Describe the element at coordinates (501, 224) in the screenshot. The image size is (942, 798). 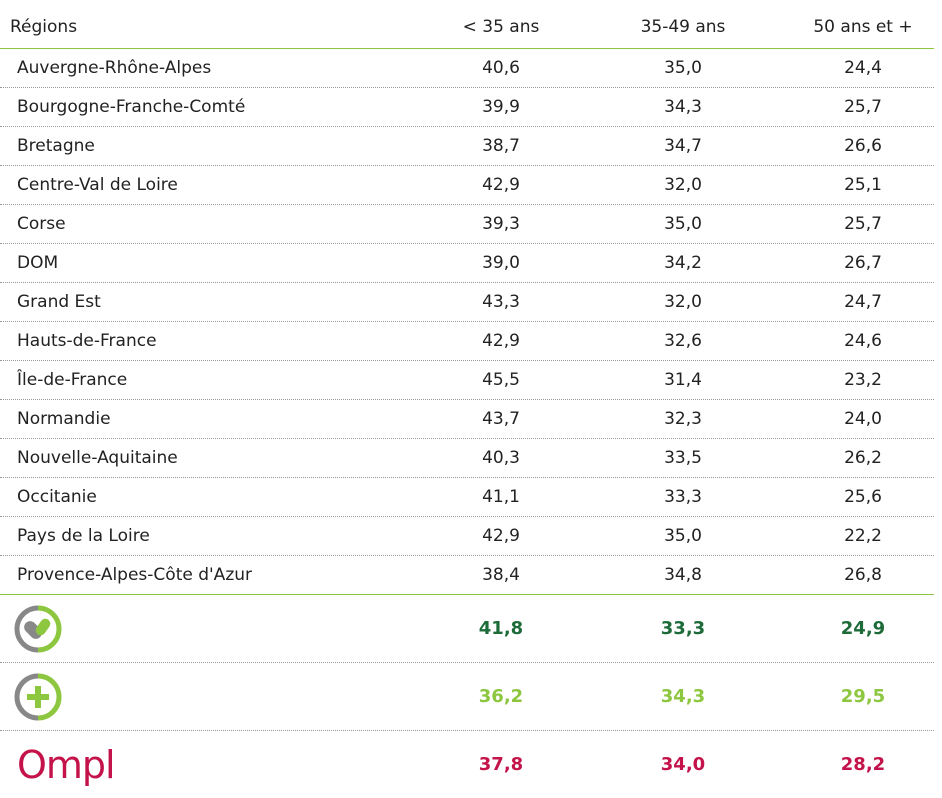
I see `value-cell: 39,3` at that location.